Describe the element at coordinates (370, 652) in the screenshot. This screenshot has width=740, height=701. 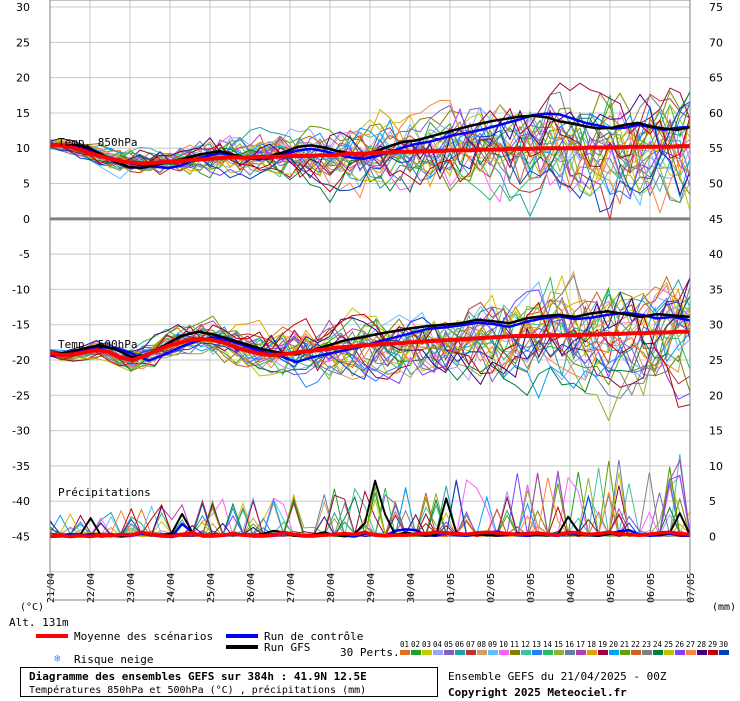
I see `perturbations-title: 30 Perts.` at that location.